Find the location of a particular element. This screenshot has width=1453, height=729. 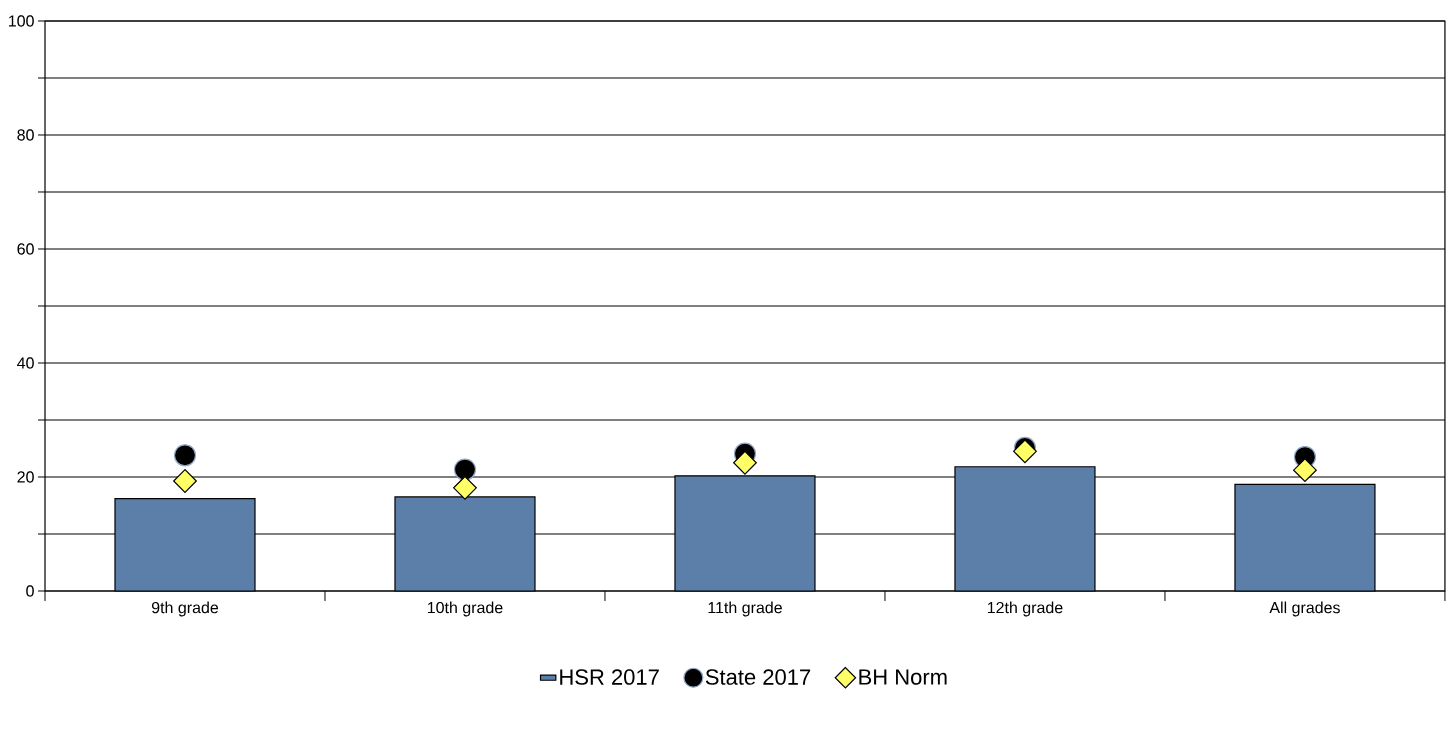

y-tick-label: 0 is located at coordinates (30, 591).